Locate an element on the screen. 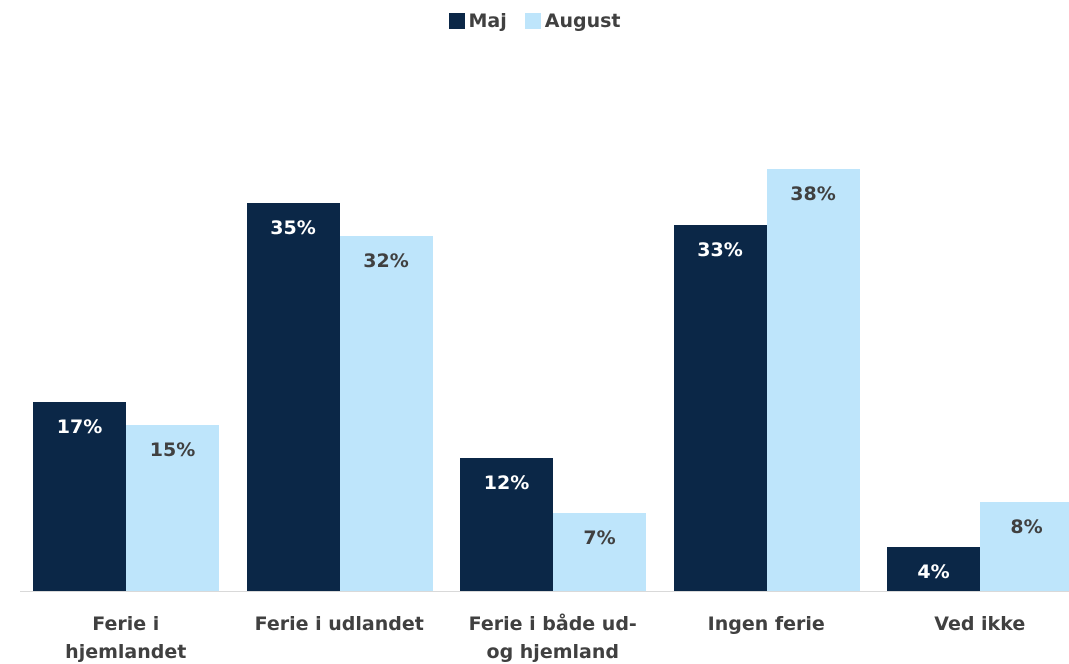 The image size is (1069, 664). data-label: 4% is located at coordinates (933, 571).